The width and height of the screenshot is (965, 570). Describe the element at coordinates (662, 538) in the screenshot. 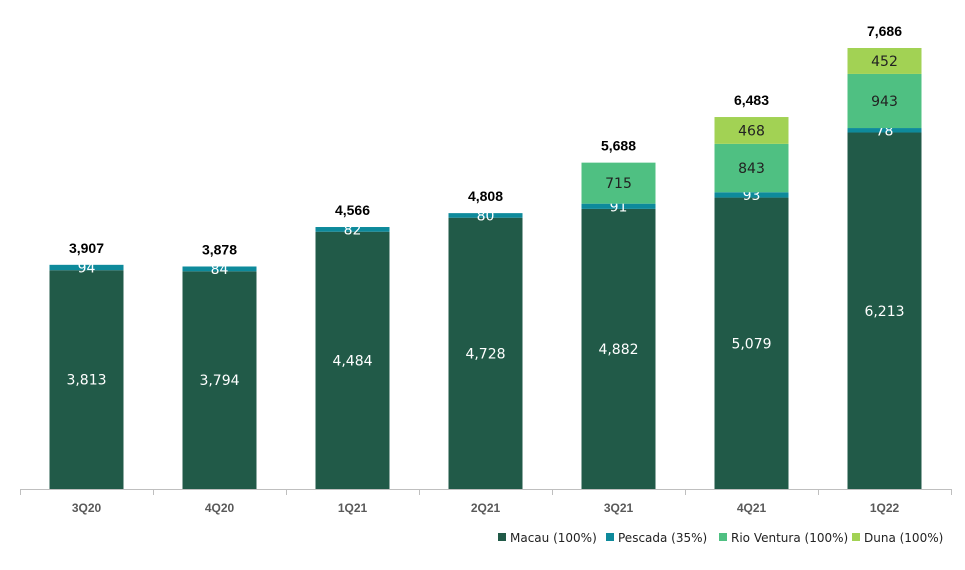

I see `legend-label: Pescada (35%)` at that location.